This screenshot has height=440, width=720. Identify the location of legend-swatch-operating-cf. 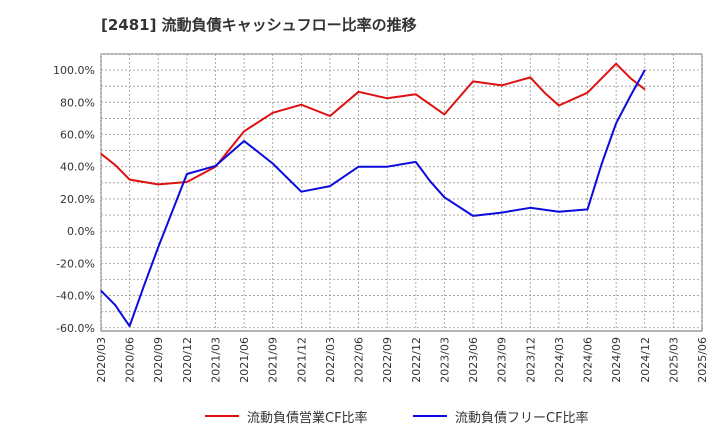
(222, 416).